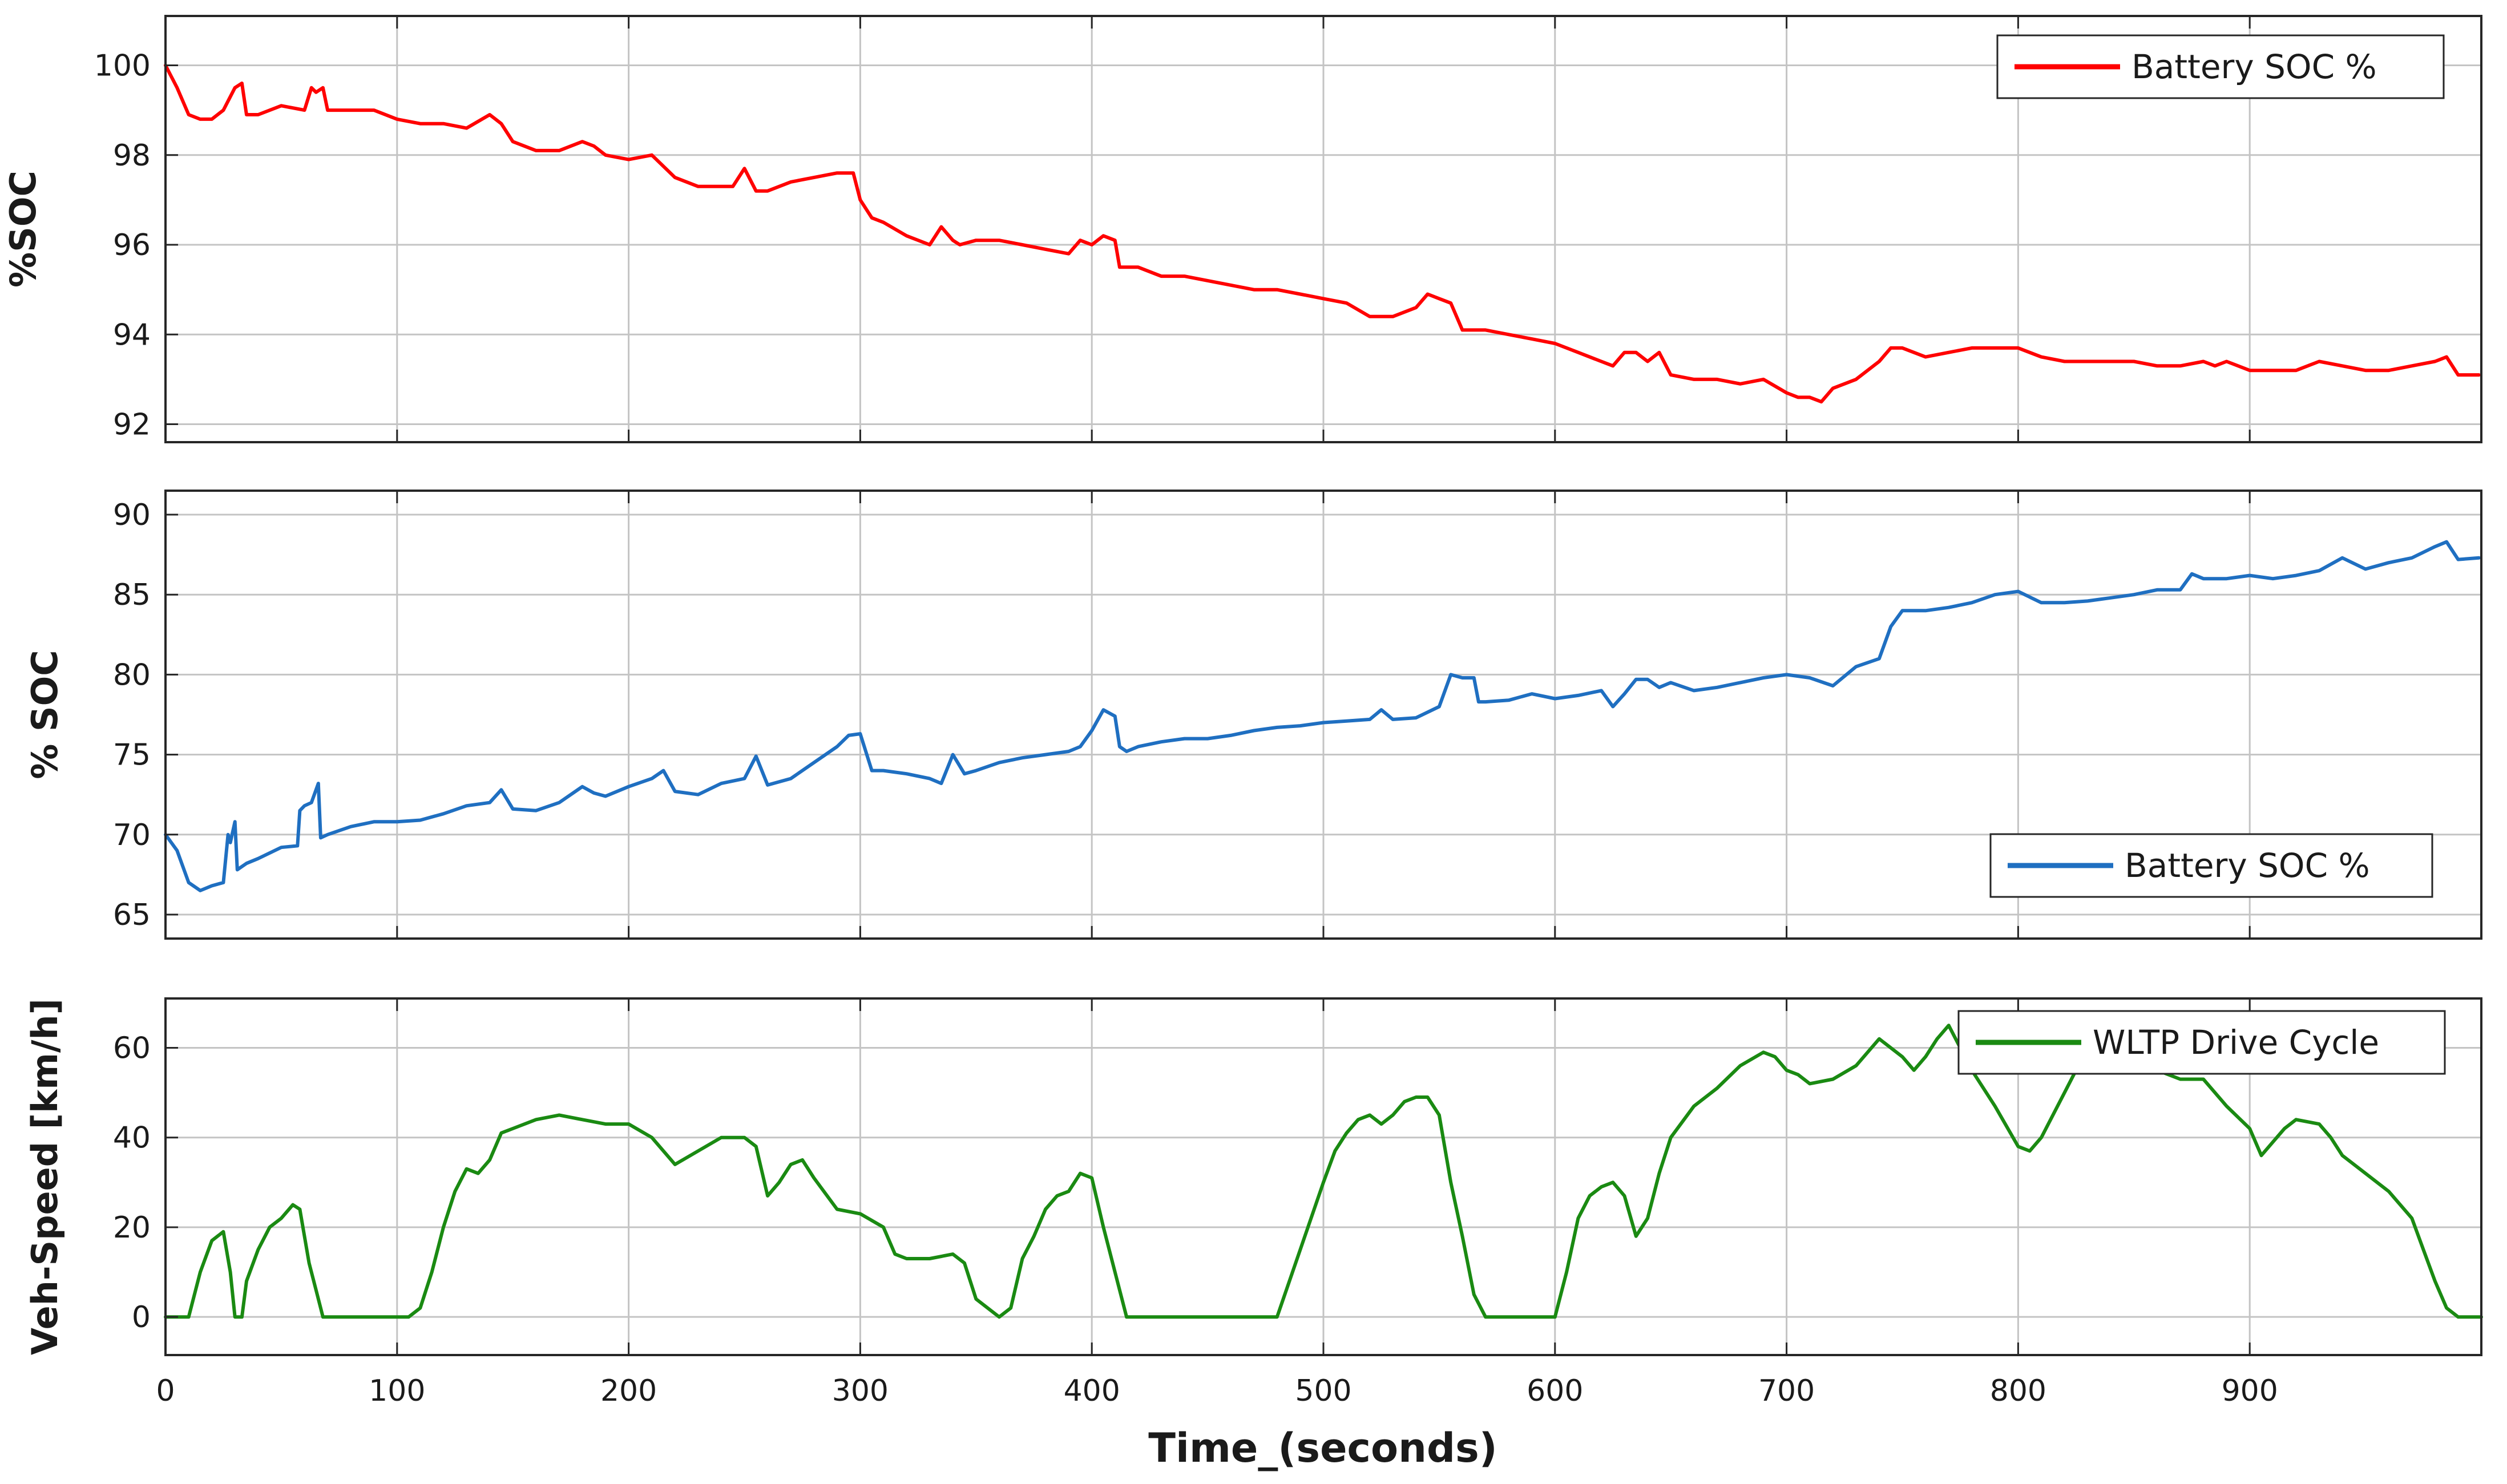 This screenshot has height=1484, width=2507. What do you see at coordinates (1092, 1391) in the screenshot?
I see `x-tick-label: 400` at bounding box center [1092, 1391].